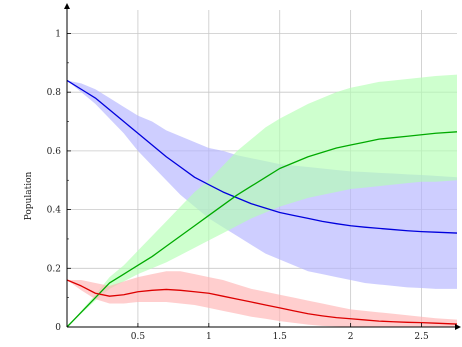  What do you see at coordinates (58, 328) in the screenshot?
I see `y-tick-label: 0` at bounding box center [58, 328].